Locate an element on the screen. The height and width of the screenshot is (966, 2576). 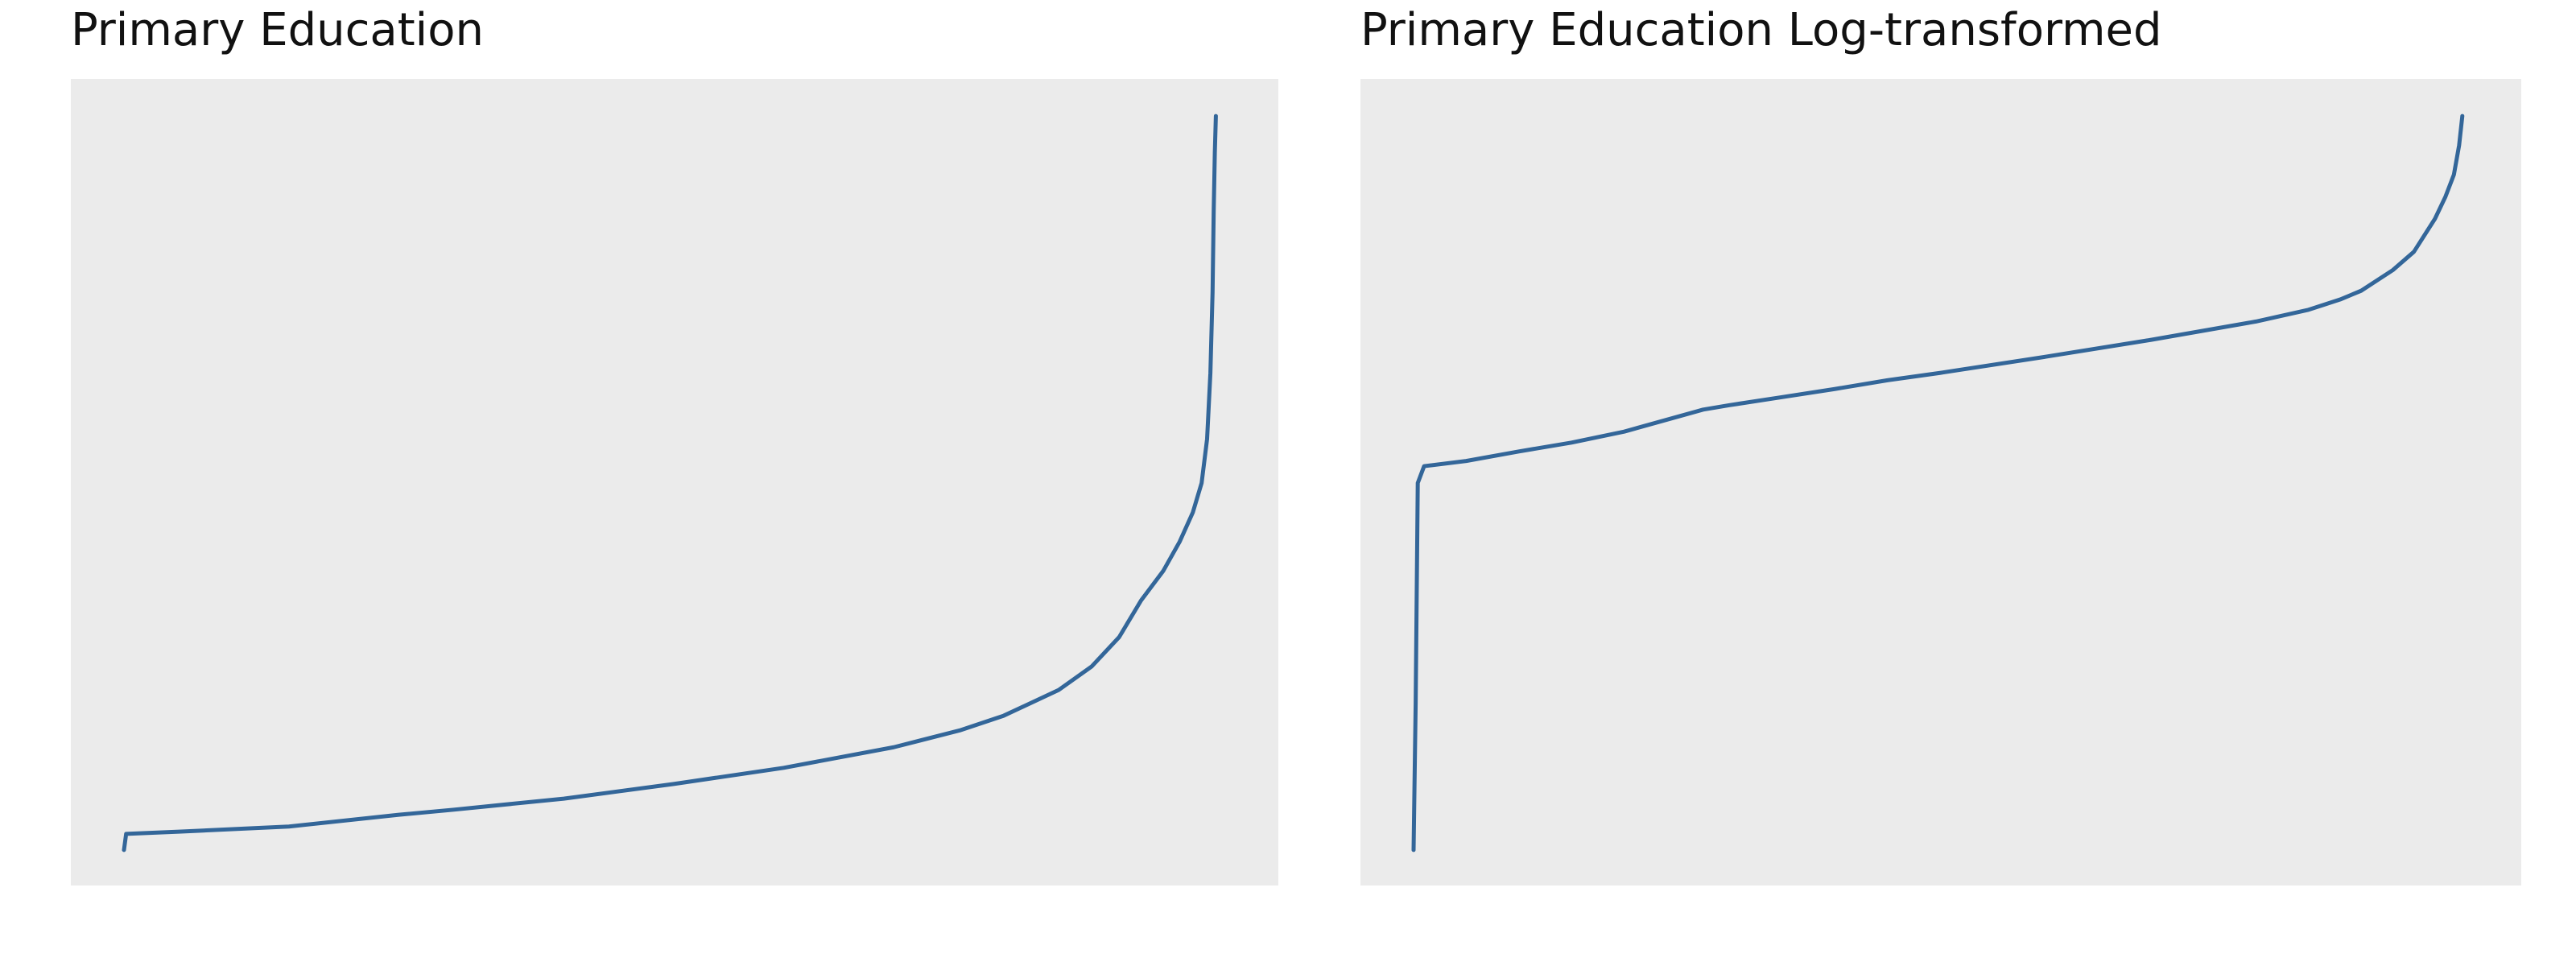
chart-title: Primary Education is located at coordinates (277, 30).